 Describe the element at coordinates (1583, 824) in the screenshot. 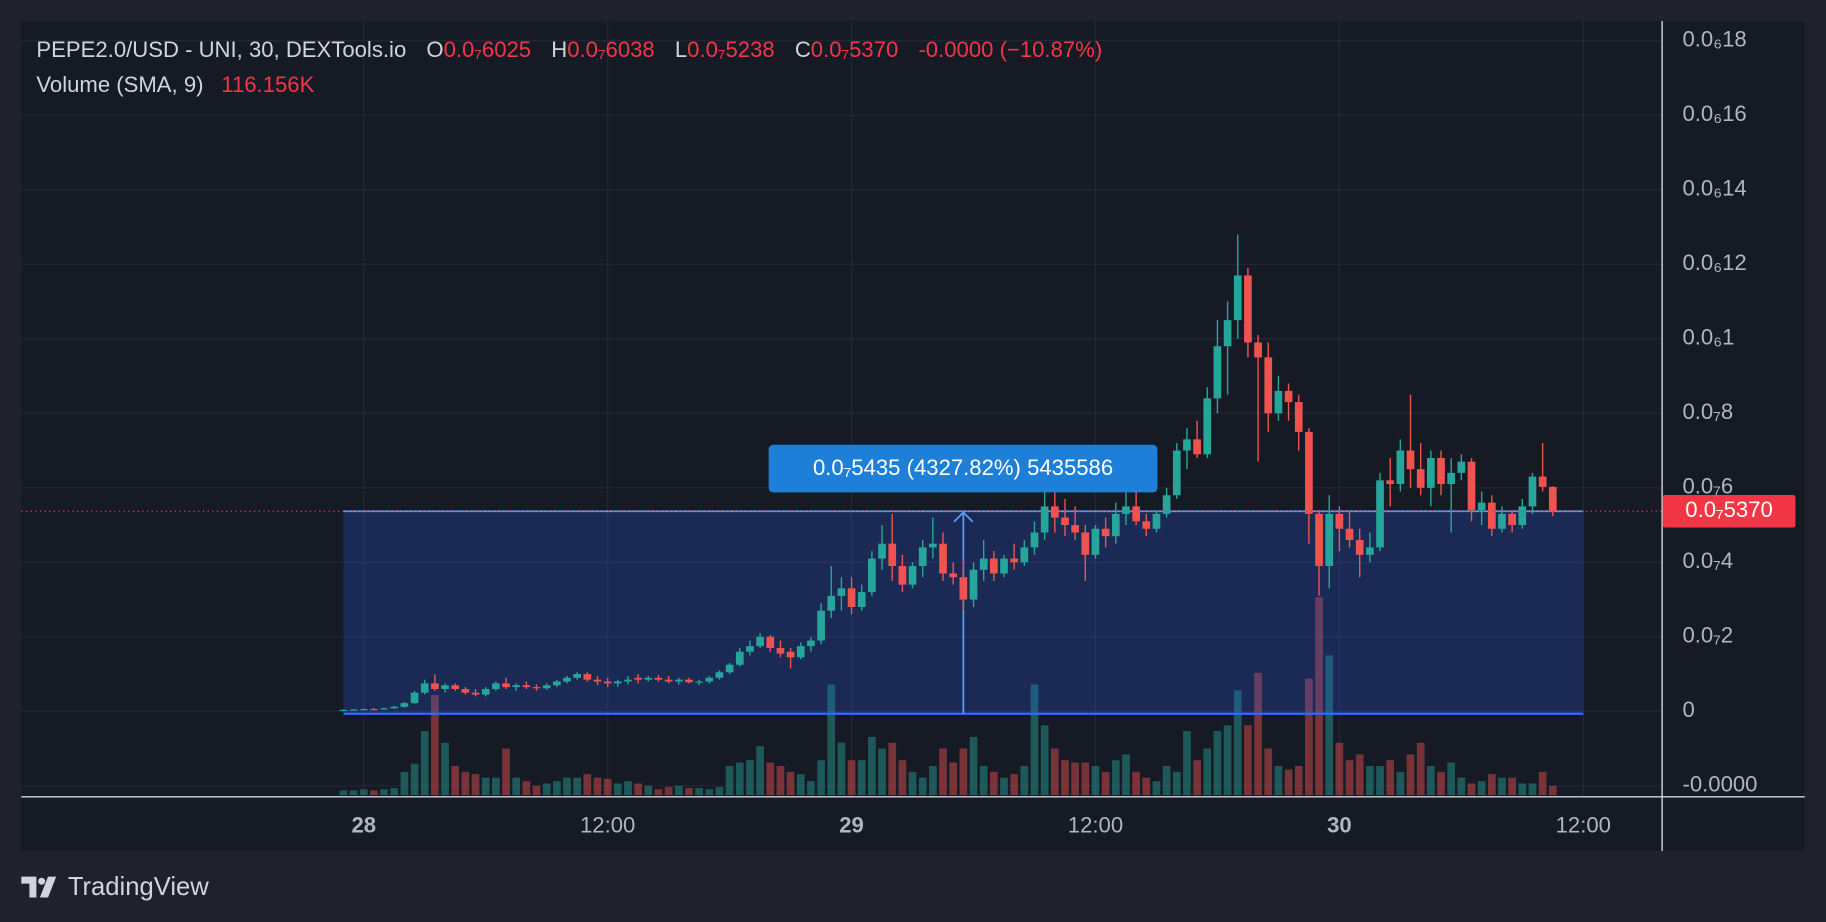

I see `x-tick-label: 12:00` at that location.